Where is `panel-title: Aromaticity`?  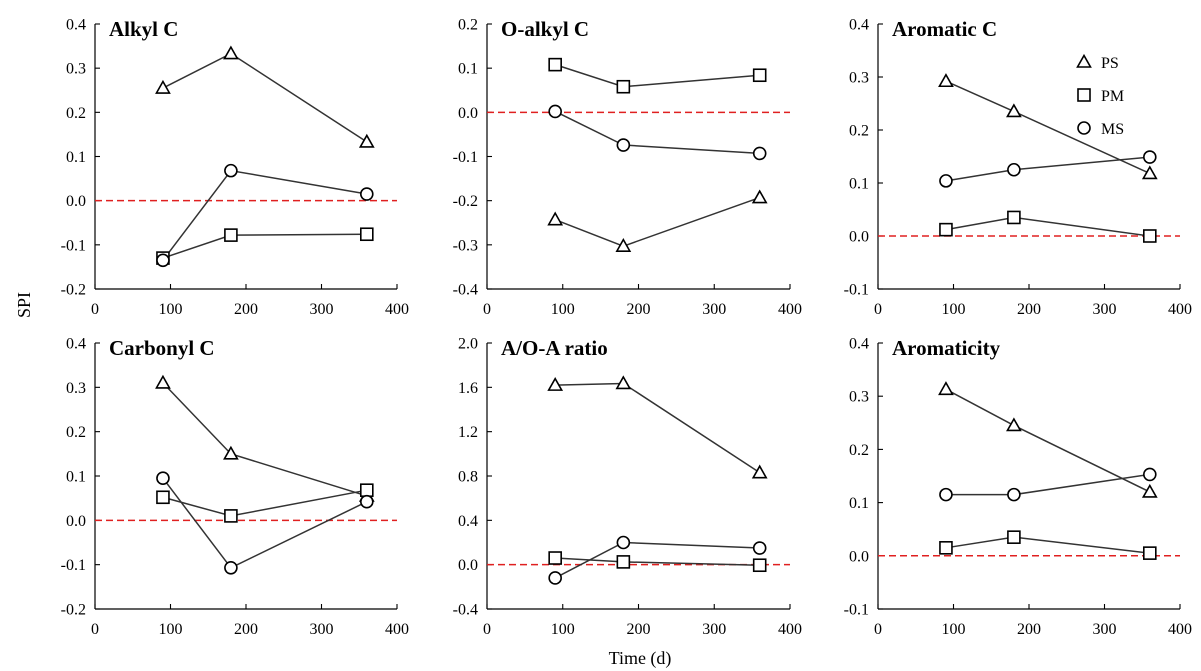 panel-title: Aromaticity is located at coordinates (946, 348).